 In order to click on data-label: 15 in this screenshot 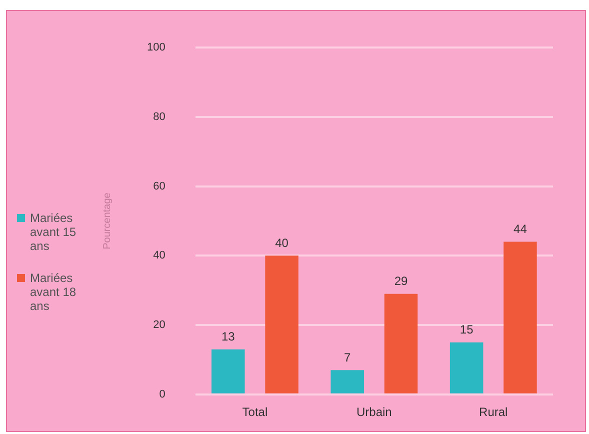, I will do `click(467, 329)`.